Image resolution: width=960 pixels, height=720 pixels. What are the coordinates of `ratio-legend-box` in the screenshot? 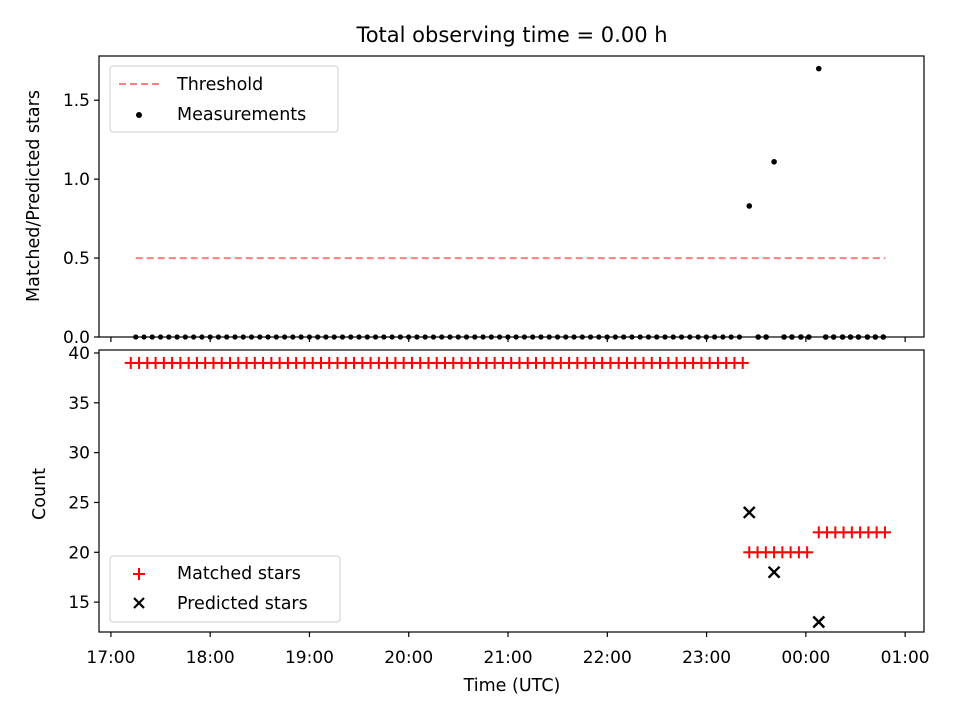 It's located at (224, 99).